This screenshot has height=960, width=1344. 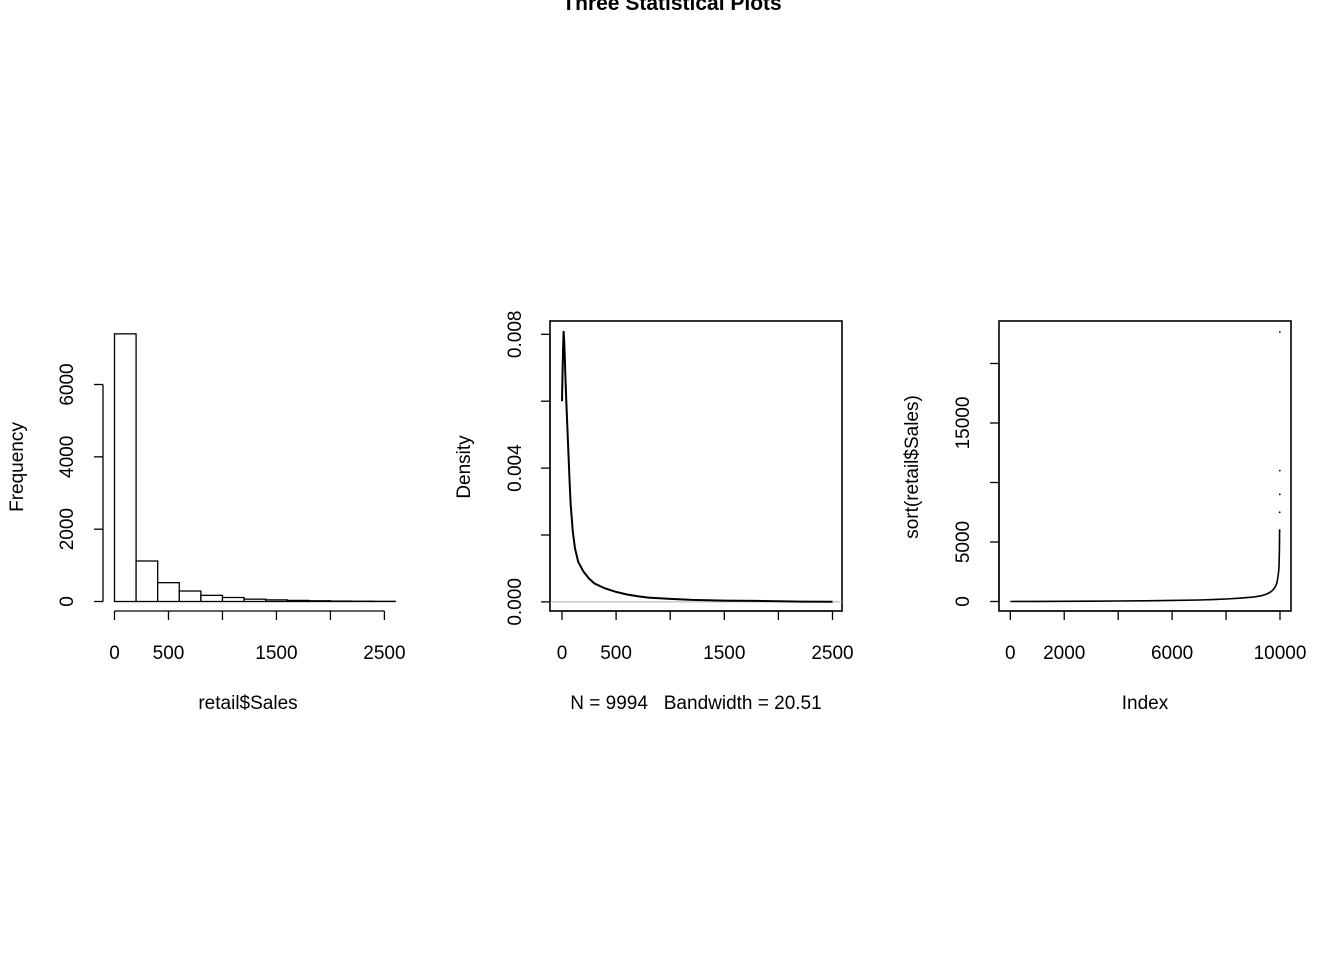 I want to click on x-axis-label: Index, so click(x=1145, y=703).